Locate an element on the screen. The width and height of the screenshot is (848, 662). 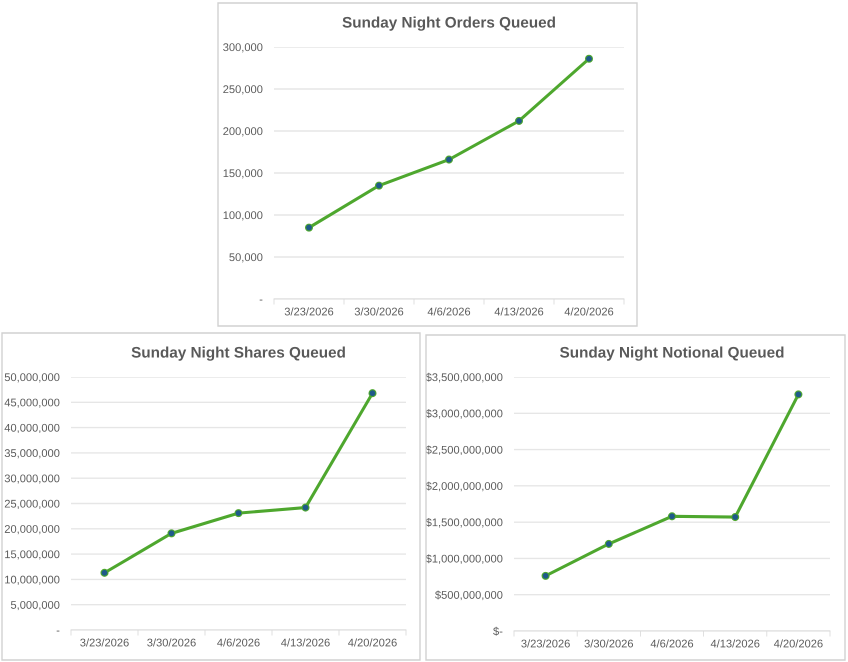
y-tick-label: 50,000 is located at coordinates (245, 257).